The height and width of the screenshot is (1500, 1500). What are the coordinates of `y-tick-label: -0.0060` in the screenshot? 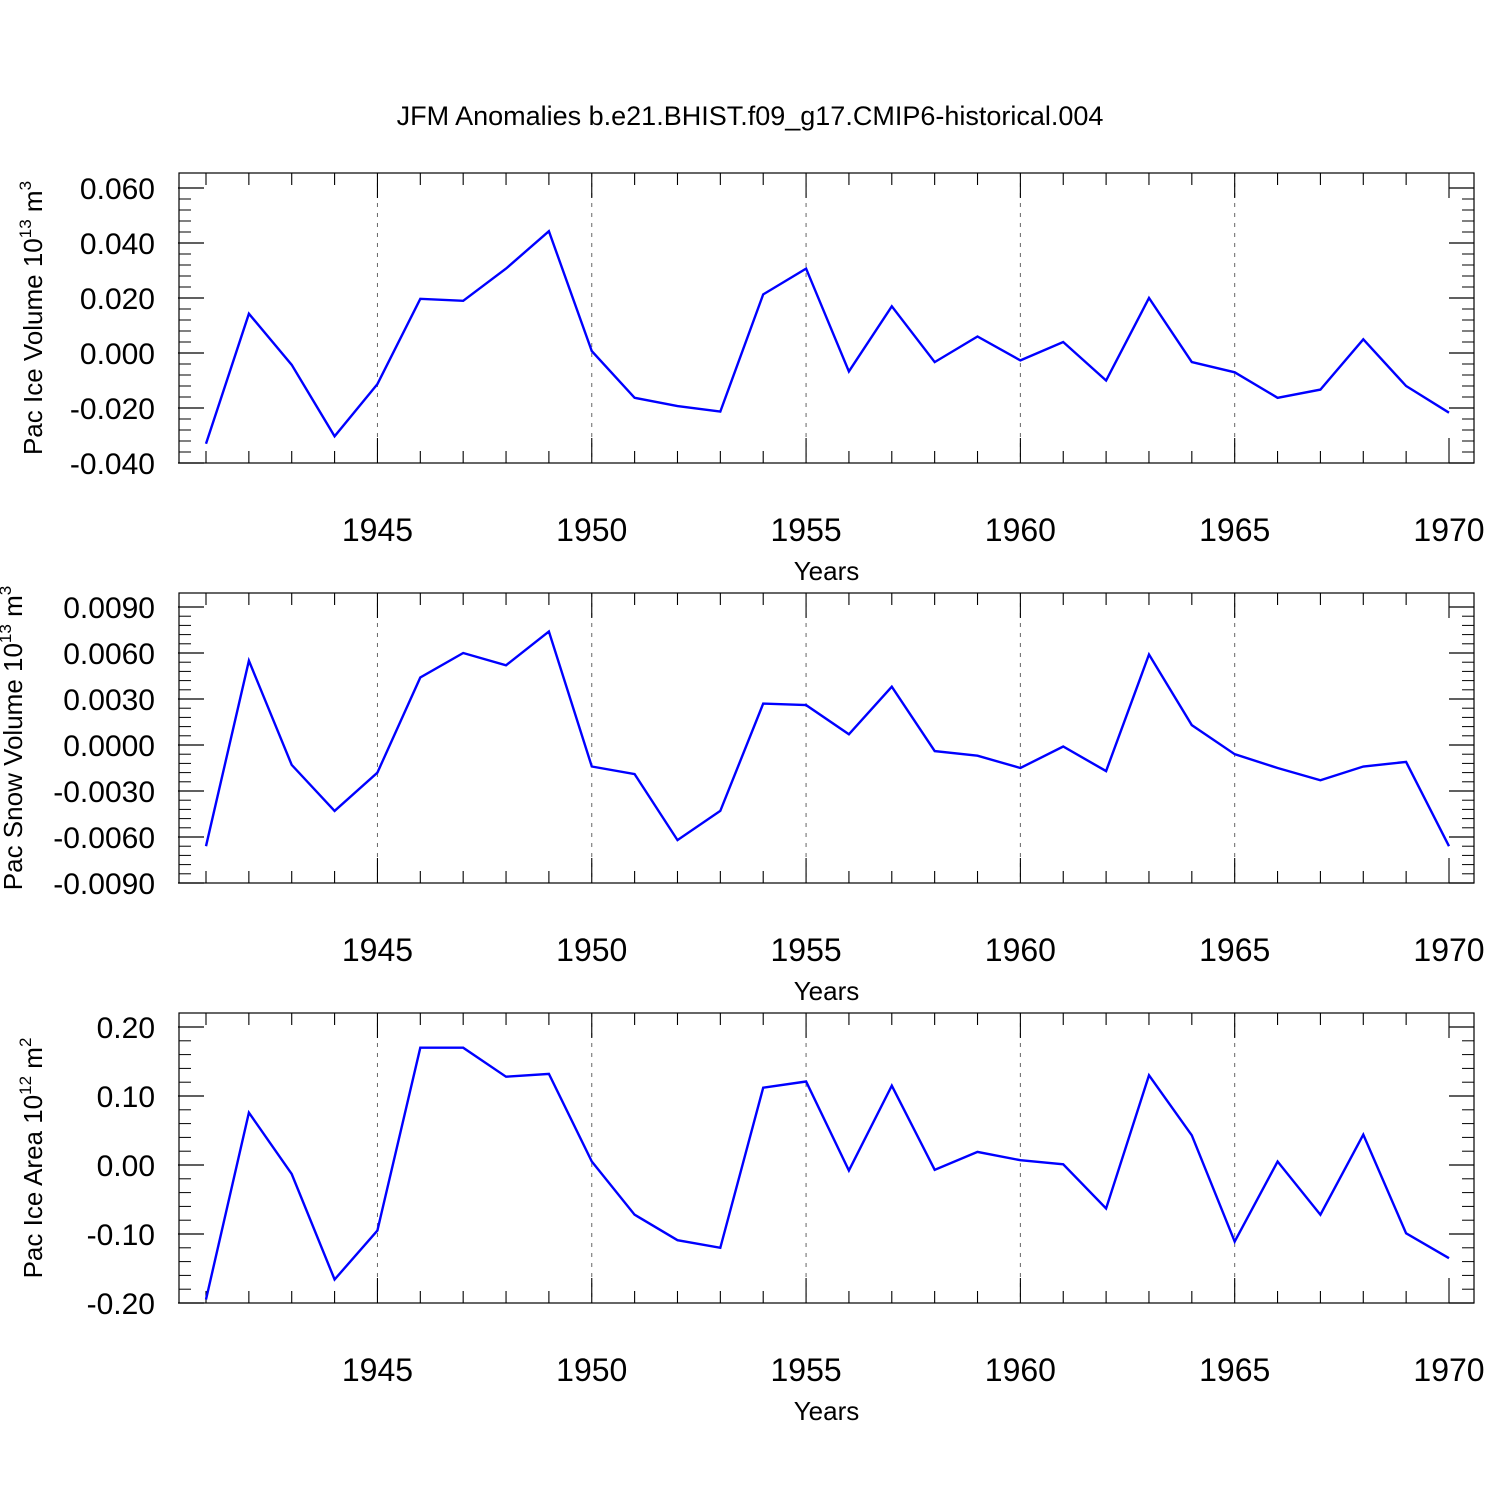 It's located at (104, 838).